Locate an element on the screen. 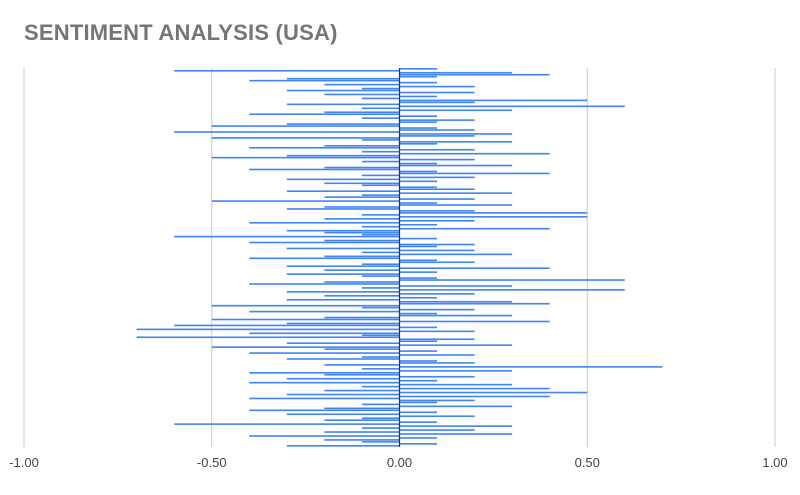 This screenshot has height=495, width=800. x-tick-label: -0.50 is located at coordinates (212, 462).